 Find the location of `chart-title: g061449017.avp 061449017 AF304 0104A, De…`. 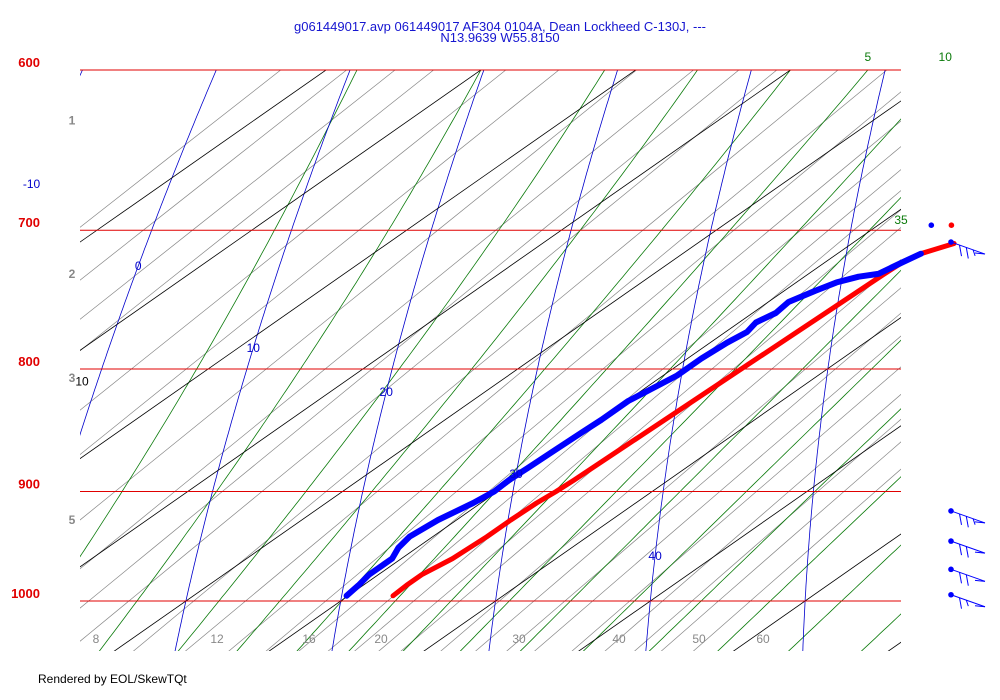

chart-title: g061449017.avp 061449017 AF304 0104A, De… is located at coordinates (500, 32).